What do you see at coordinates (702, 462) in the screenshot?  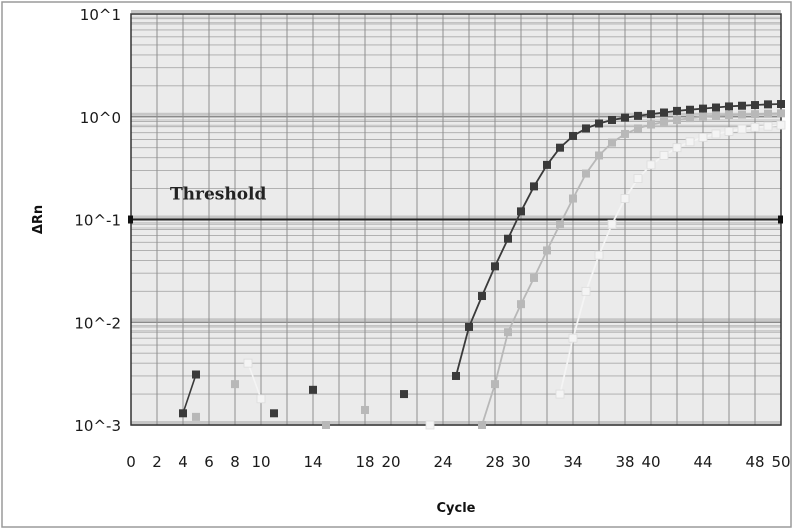 I see `x-tick-label: 44` at bounding box center [702, 462].